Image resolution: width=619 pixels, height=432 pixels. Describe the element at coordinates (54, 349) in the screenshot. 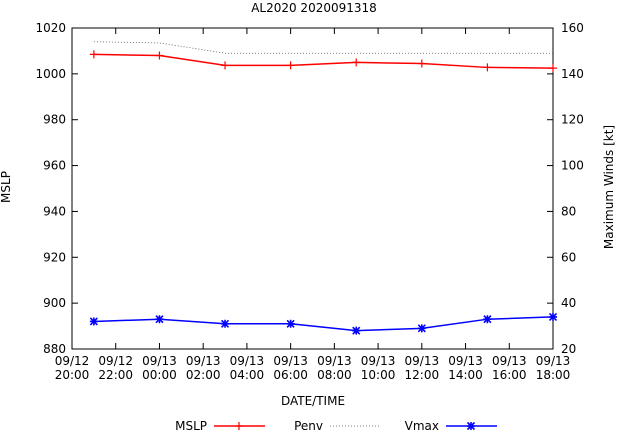

I see `y-tick-label: 880` at that location.